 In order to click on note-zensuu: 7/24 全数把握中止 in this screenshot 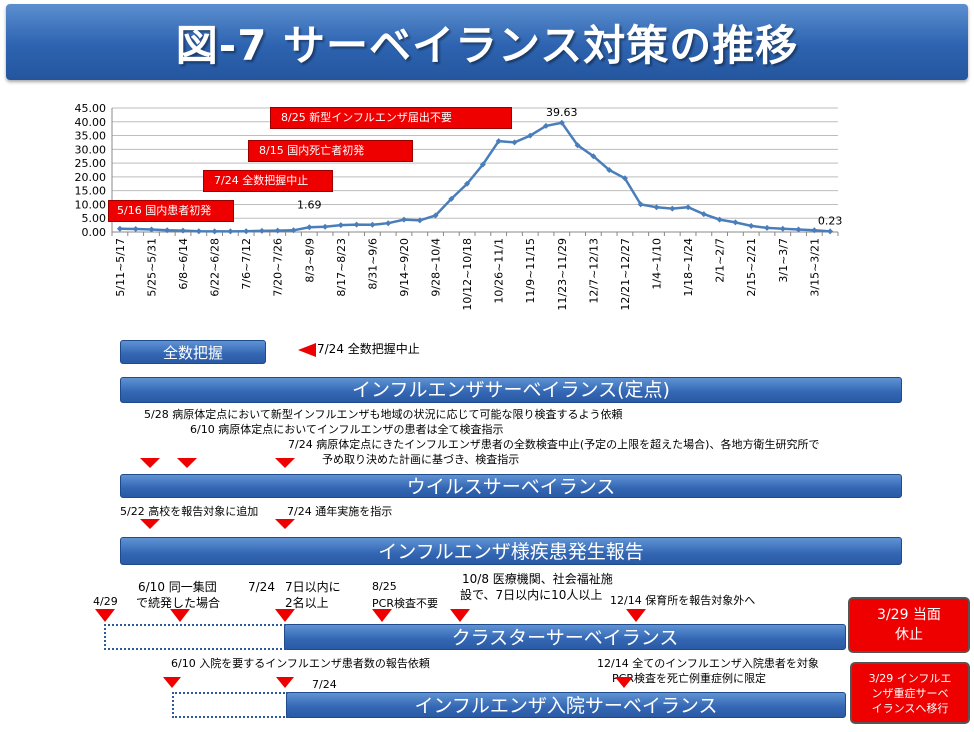, I will do `click(368, 349)`.